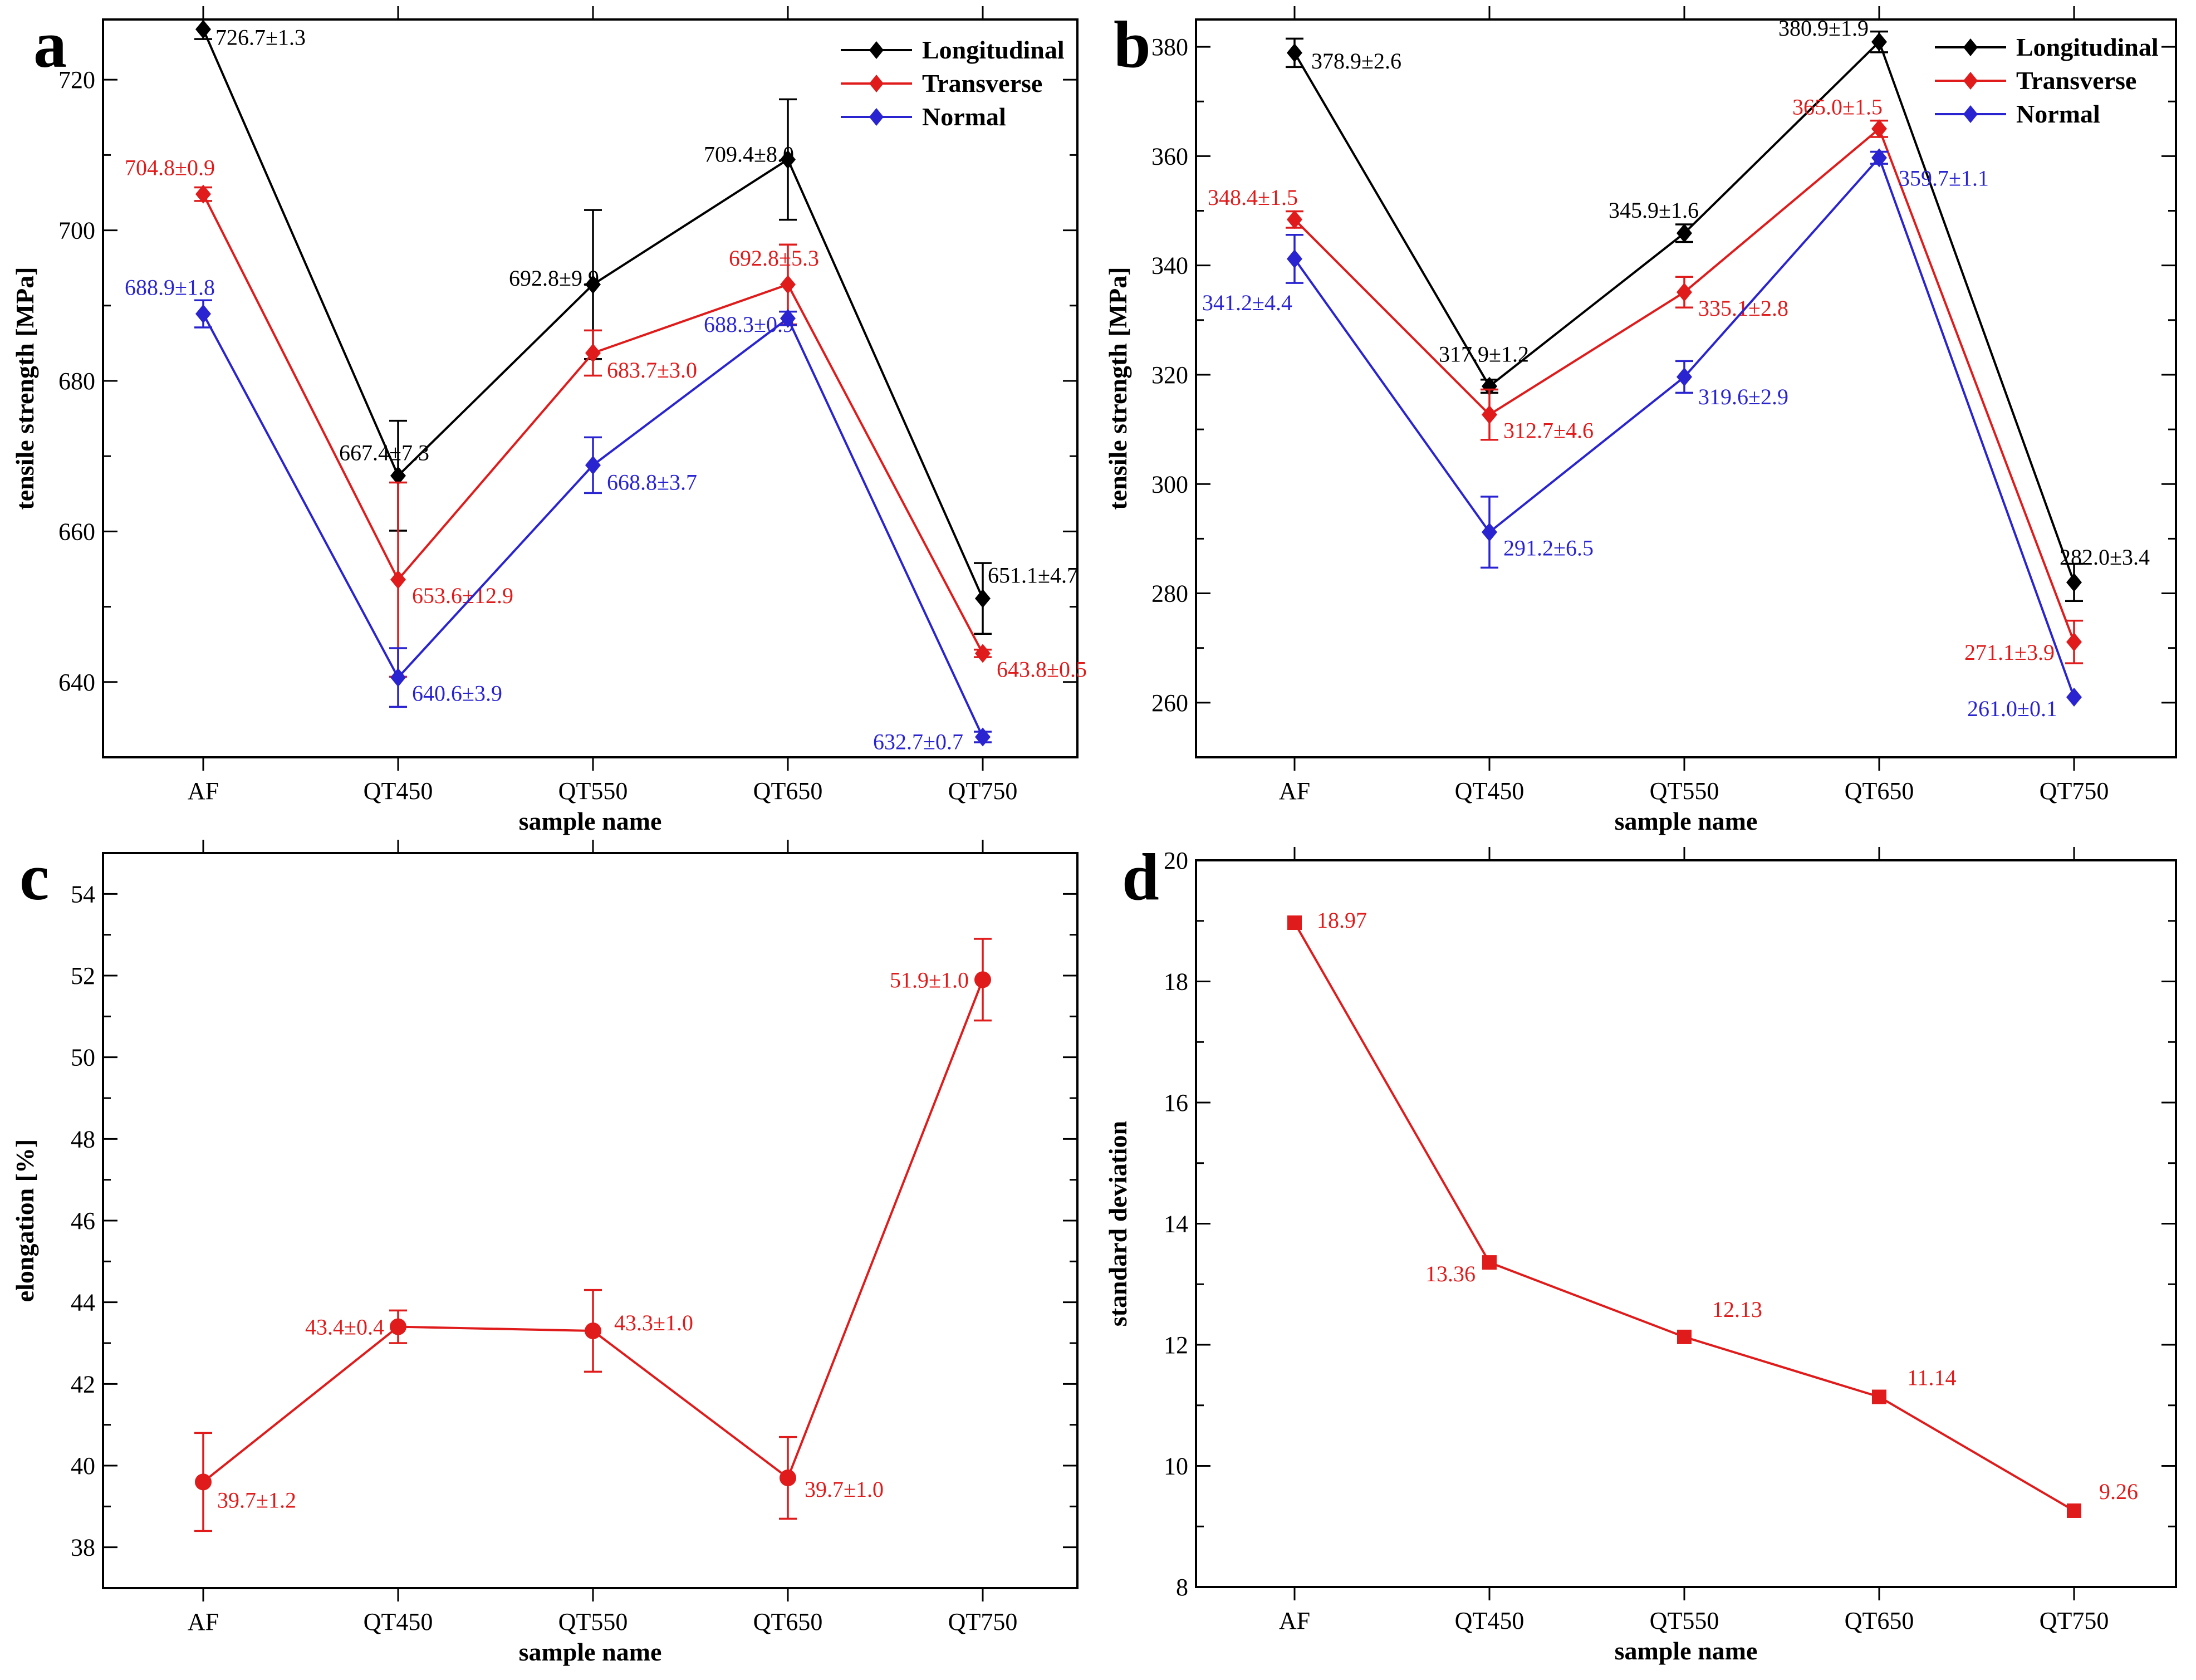 This screenshot has height=1680, width=2196. I want to click on y-tick-label: 680, so click(77, 381).